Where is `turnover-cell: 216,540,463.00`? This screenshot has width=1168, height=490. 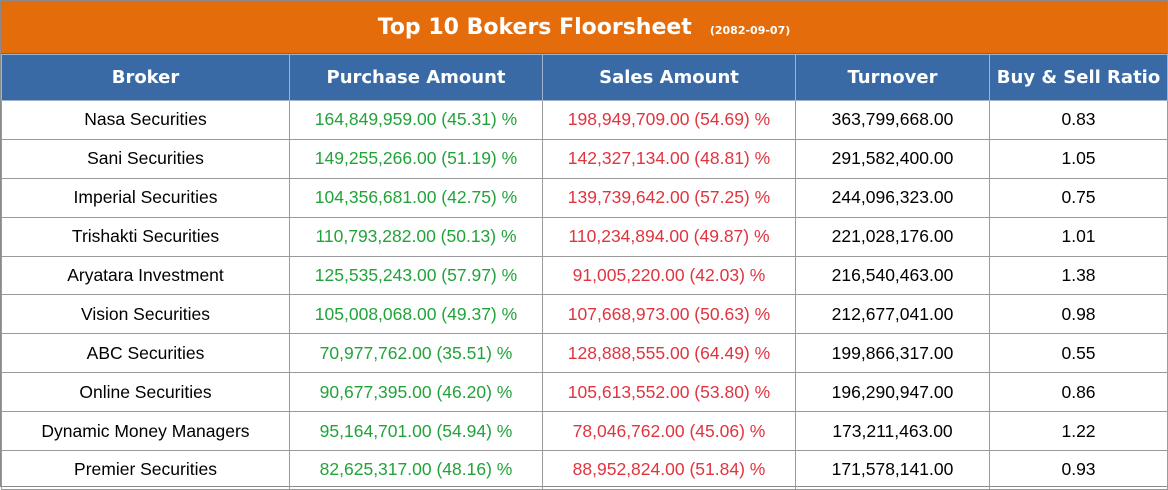 turnover-cell: 216,540,463.00 is located at coordinates (892, 275).